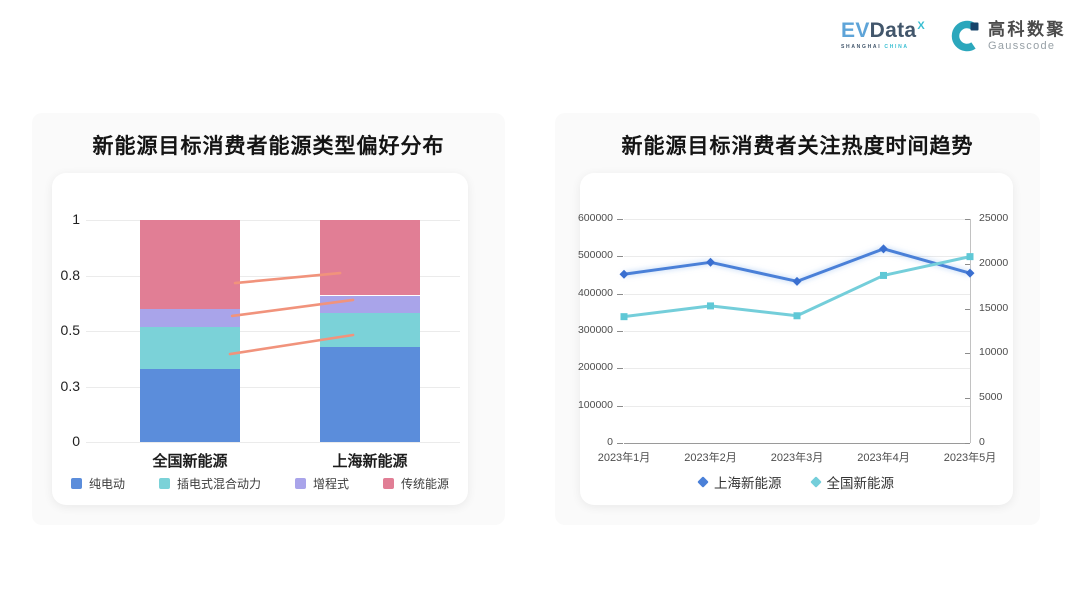  I want to click on legend-item-插电式混合动力: 插电式混合动力, so click(209, 483).